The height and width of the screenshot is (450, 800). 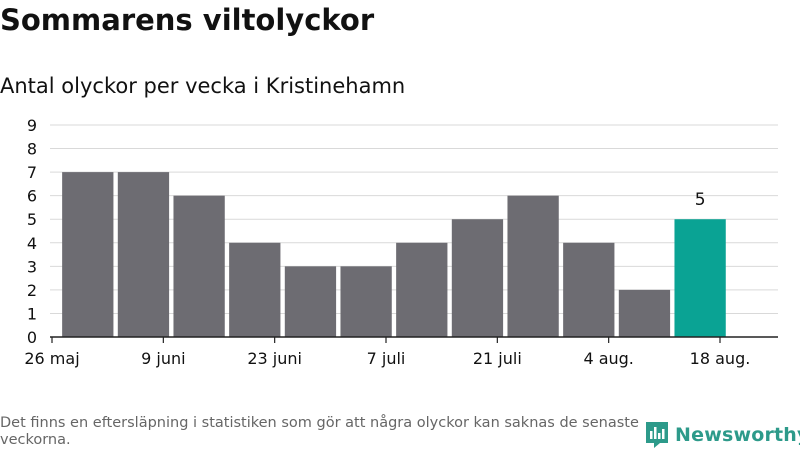 What do you see at coordinates (32, 337) in the screenshot?
I see `y-tick-label: 0` at bounding box center [32, 337].